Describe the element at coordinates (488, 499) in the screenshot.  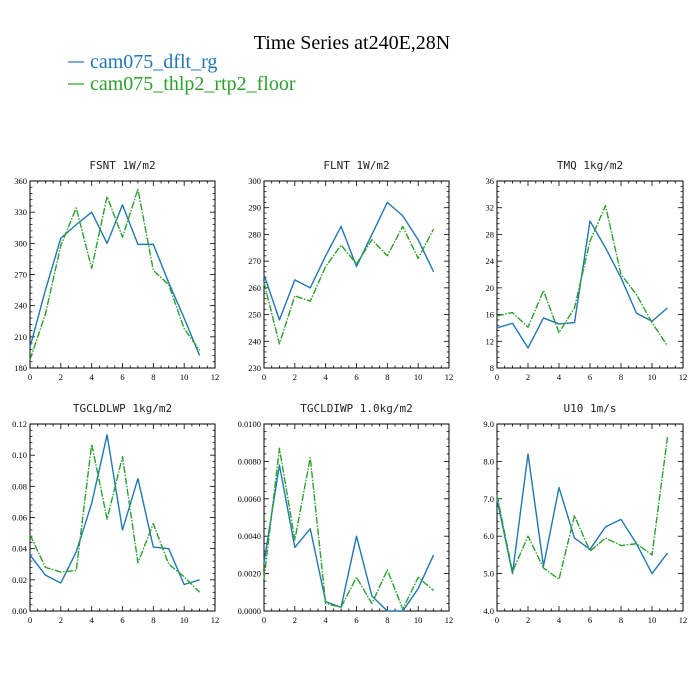
I see `y-tick-label: 7.0` at that location.